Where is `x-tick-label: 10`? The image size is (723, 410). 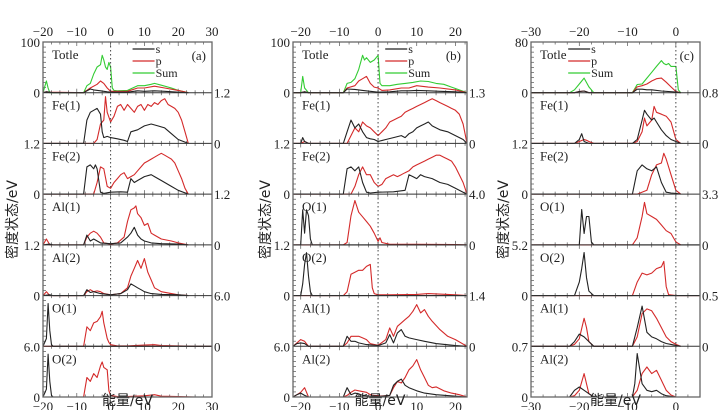
x-tick-label: 10 is located at coordinates (416, 404).